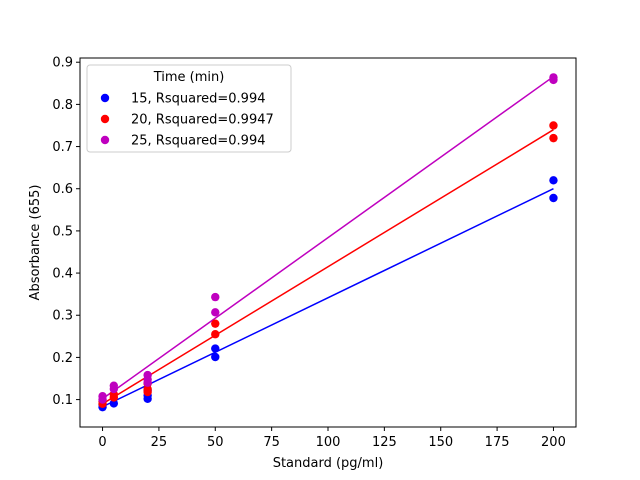 The image size is (640, 480). I want to click on y-axis: 0.1 0.2 0.3 0.4 0.5 0.6 0.7 0.8 0.9, so click(66, 232).